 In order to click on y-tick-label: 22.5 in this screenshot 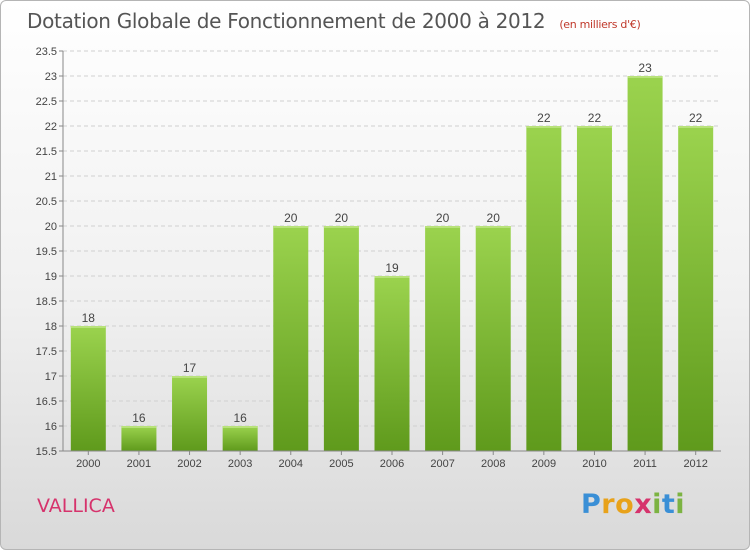, I will do `click(46, 102)`.